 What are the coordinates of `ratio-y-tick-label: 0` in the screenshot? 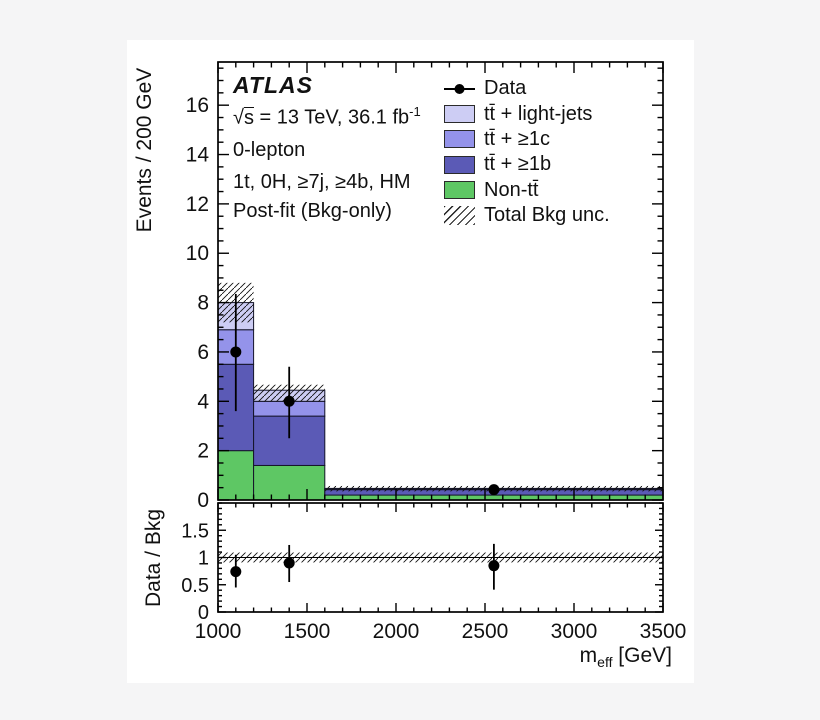 It's located at (203, 613).